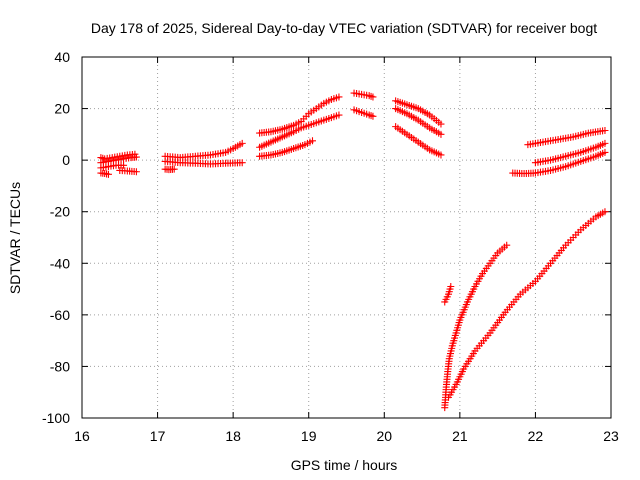  Describe the element at coordinates (15, 238) in the screenshot. I see `y-axis-label: SDTVAR / TECUs` at that location.